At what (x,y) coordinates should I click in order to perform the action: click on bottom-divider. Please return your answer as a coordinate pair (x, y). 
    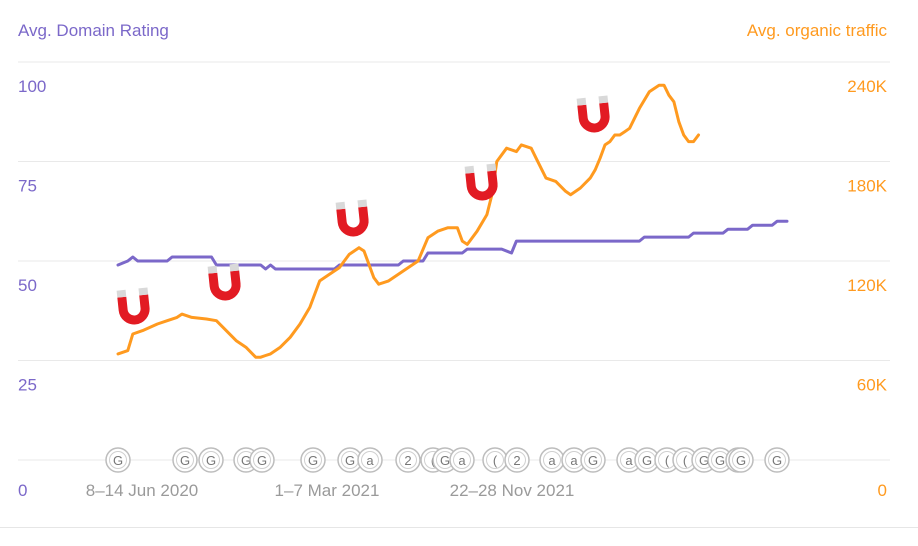
    Looking at the image, I should click on (459, 527).